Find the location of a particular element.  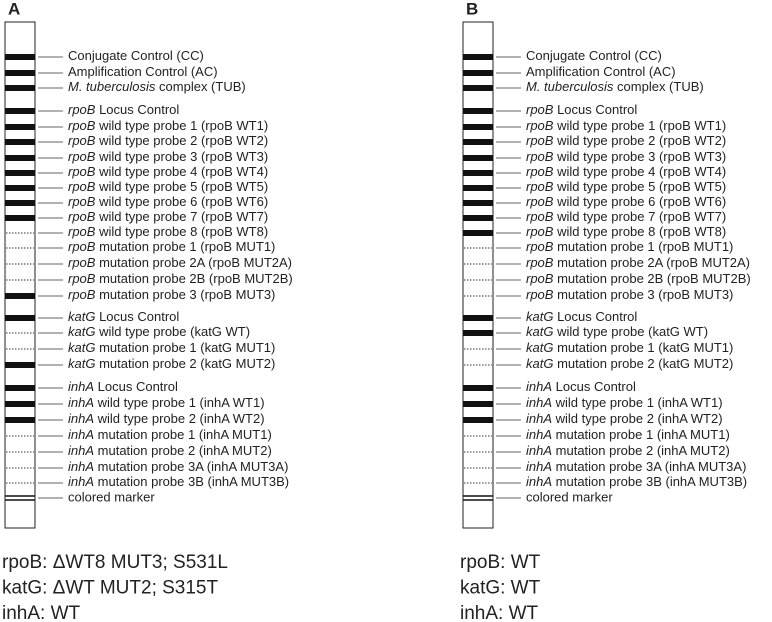

probe-text: wild type probe 4 (rpoB WT4) is located at coordinates (181, 171).